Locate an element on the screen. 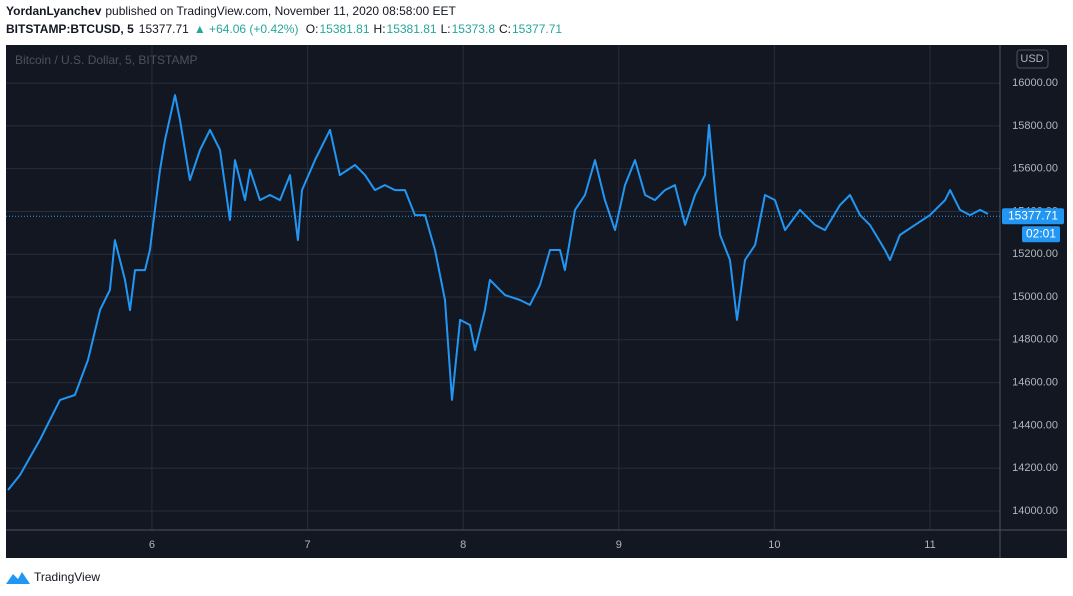 The image size is (1073, 596). x-tick-label: 8 is located at coordinates (463, 545).